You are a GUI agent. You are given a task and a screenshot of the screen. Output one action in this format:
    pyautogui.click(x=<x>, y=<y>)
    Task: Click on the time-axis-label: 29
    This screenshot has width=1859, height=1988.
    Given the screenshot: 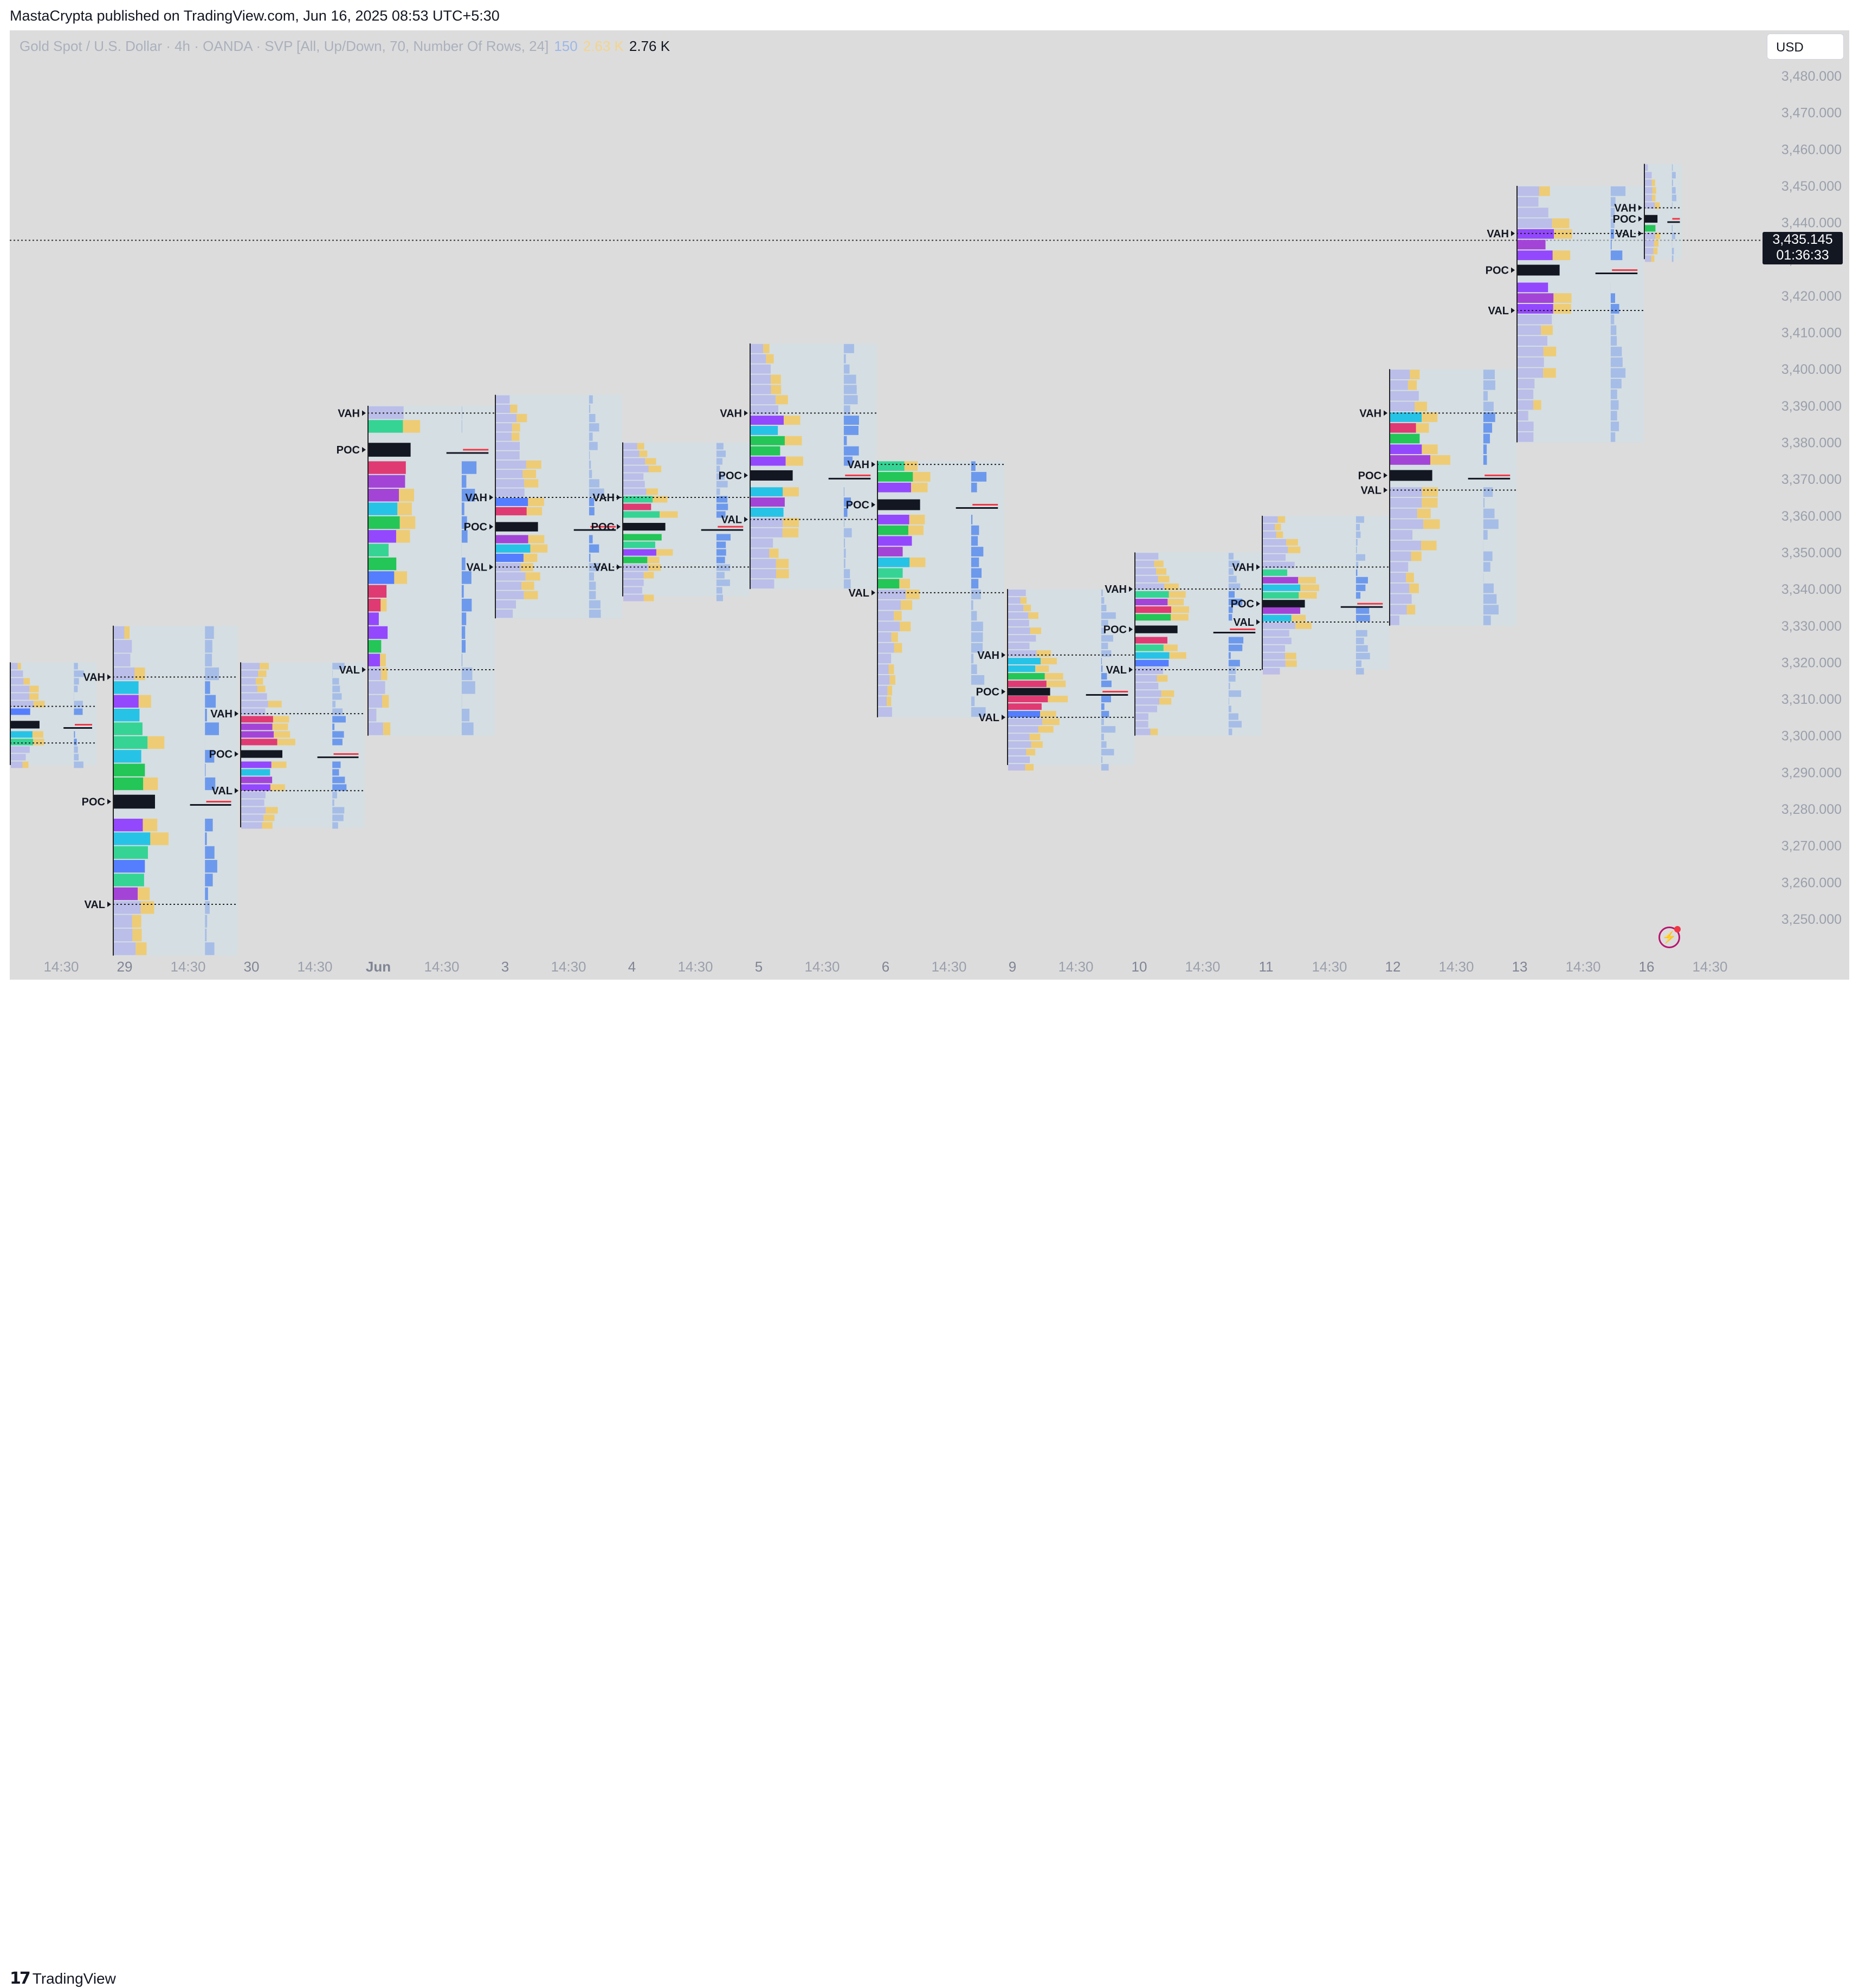 What is the action you would take?
    pyautogui.click(x=125, y=967)
    